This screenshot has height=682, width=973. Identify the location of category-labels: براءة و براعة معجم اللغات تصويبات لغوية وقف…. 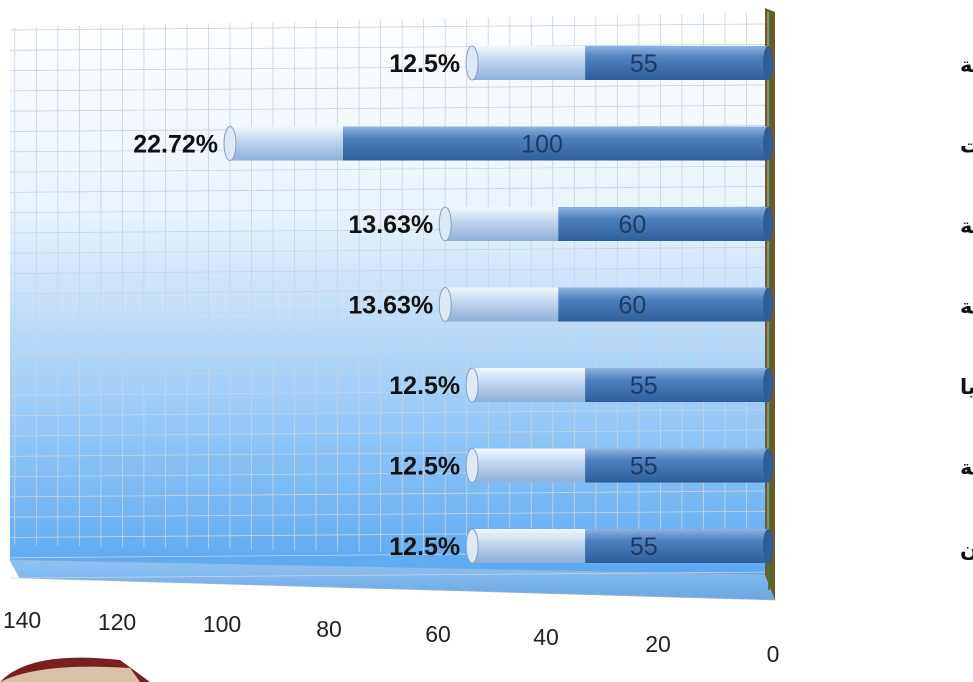
(966, 306).